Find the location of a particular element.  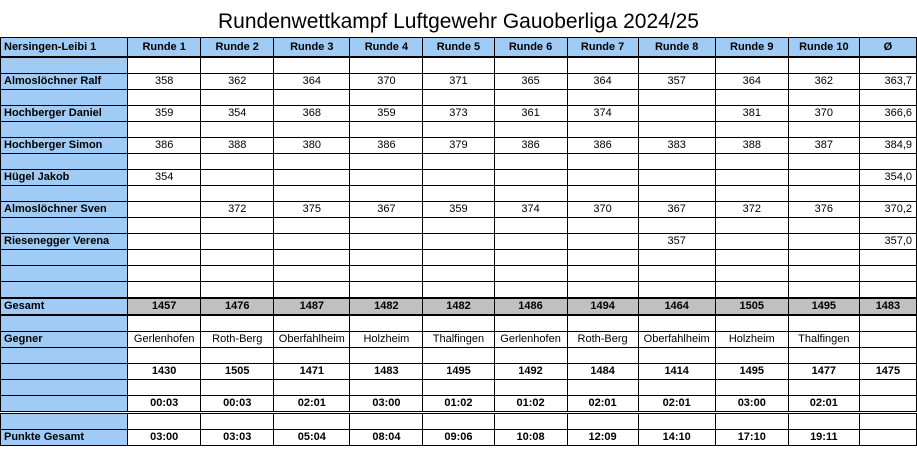

score-cell: Oberfahlheim is located at coordinates (676, 339).